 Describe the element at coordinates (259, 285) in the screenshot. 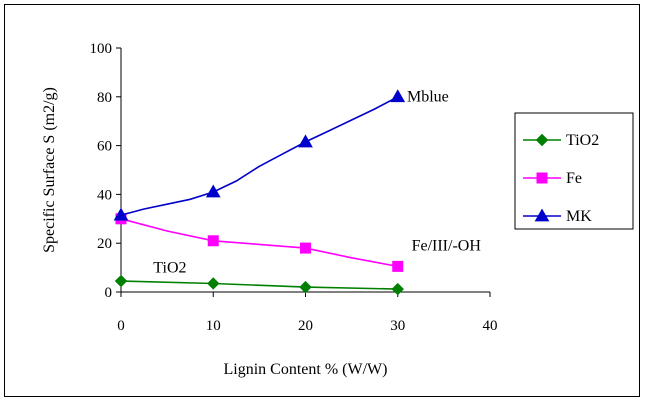

I see `series-line-tio2` at that location.